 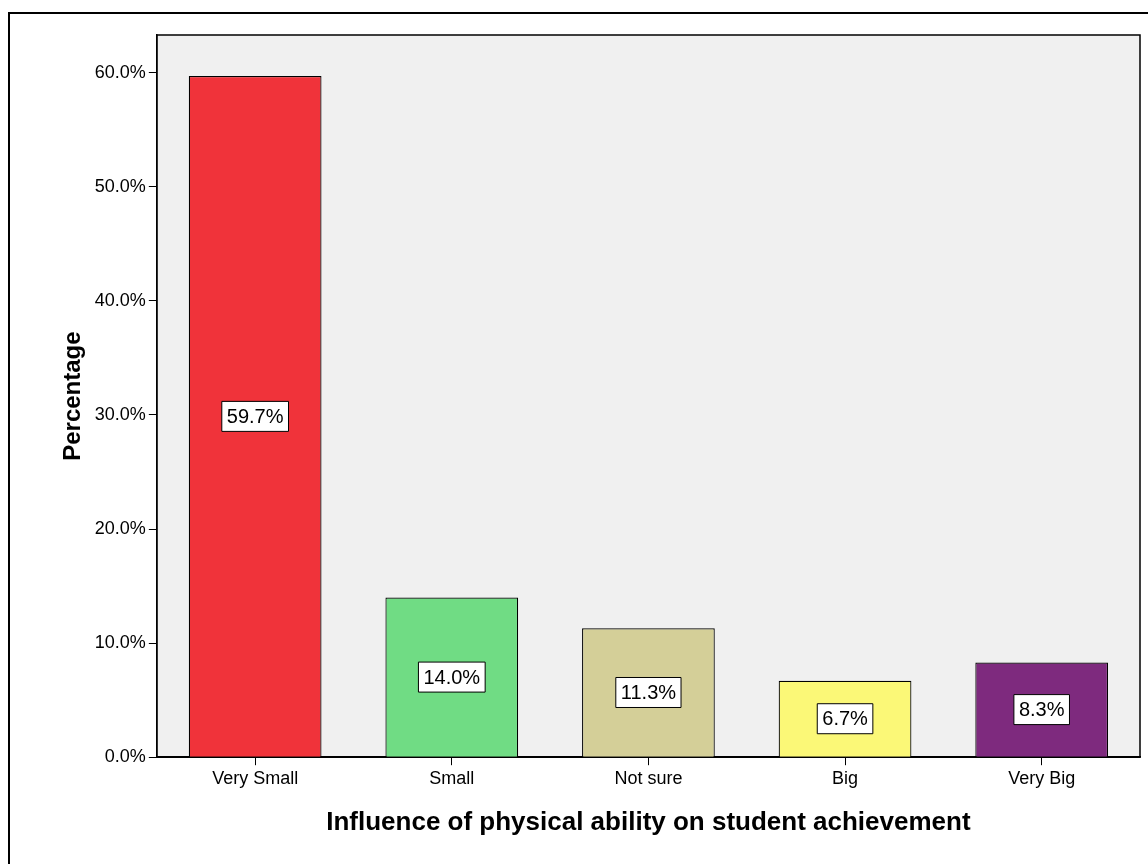 I want to click on data-label: 6.7%, so click(x=845, y=718).